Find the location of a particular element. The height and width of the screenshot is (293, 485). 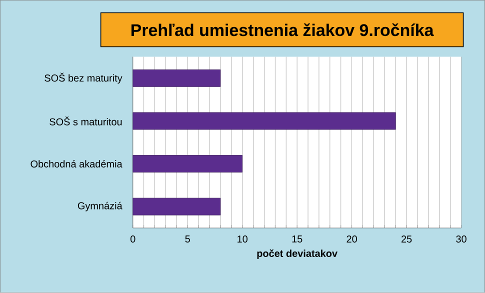

x-tick-label: 30 is located at coordinates (461, 239).